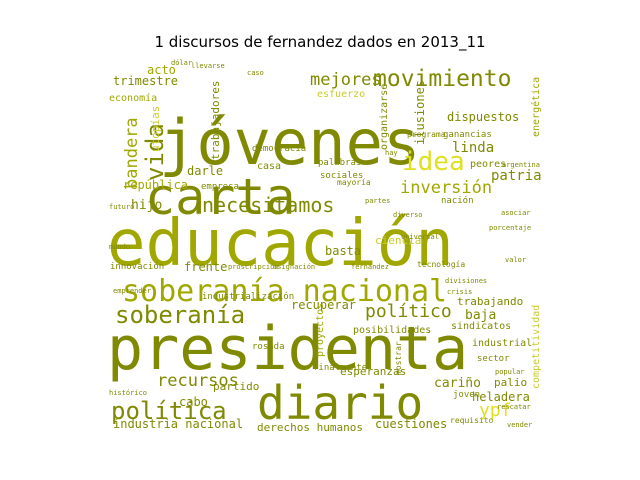  I want to click on word-37: dispuestos, so click(483, 117).